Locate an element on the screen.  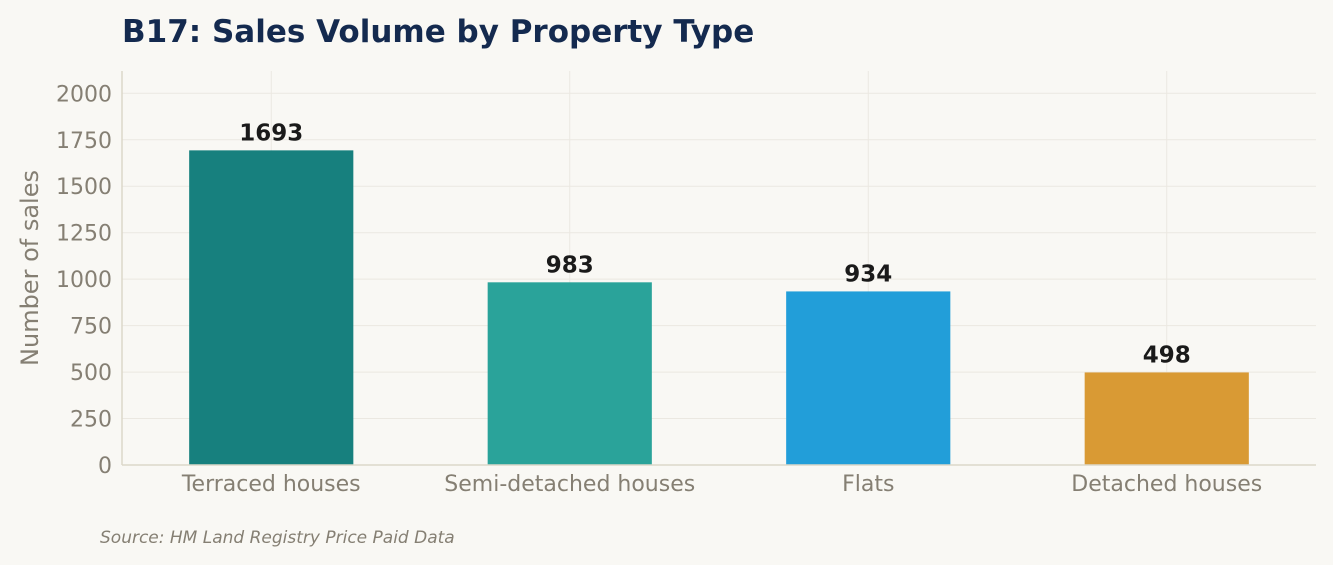
y-tick-label: 1250 is located at coordinates (84, 234).